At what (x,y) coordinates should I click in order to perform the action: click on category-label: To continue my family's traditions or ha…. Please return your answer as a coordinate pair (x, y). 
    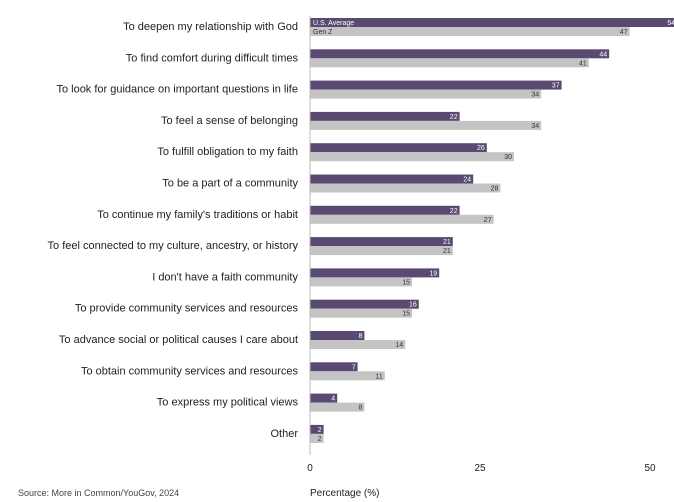
    Looking at the image, I should click on (197, 215).